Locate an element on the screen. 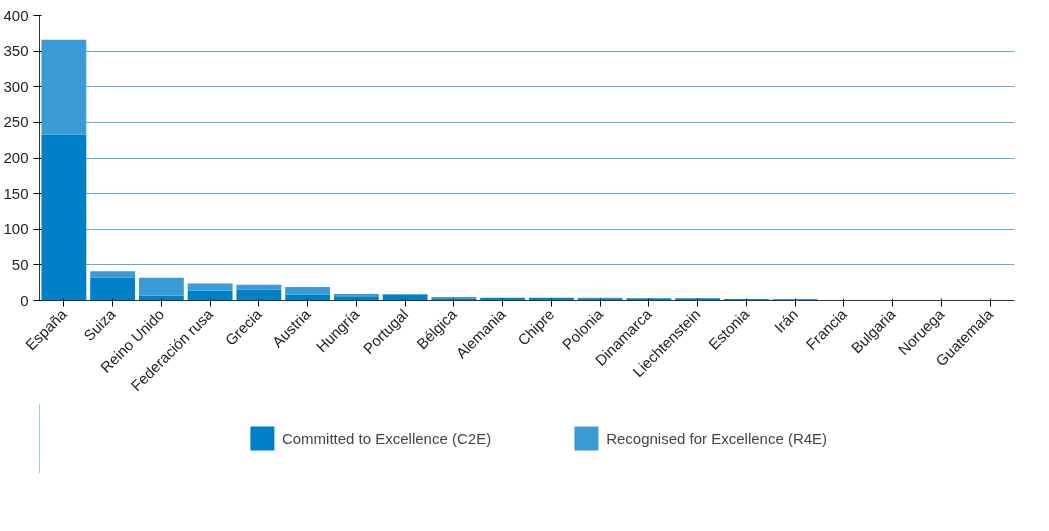  y-tick-label: 50 is located at coordinates (20, 264).